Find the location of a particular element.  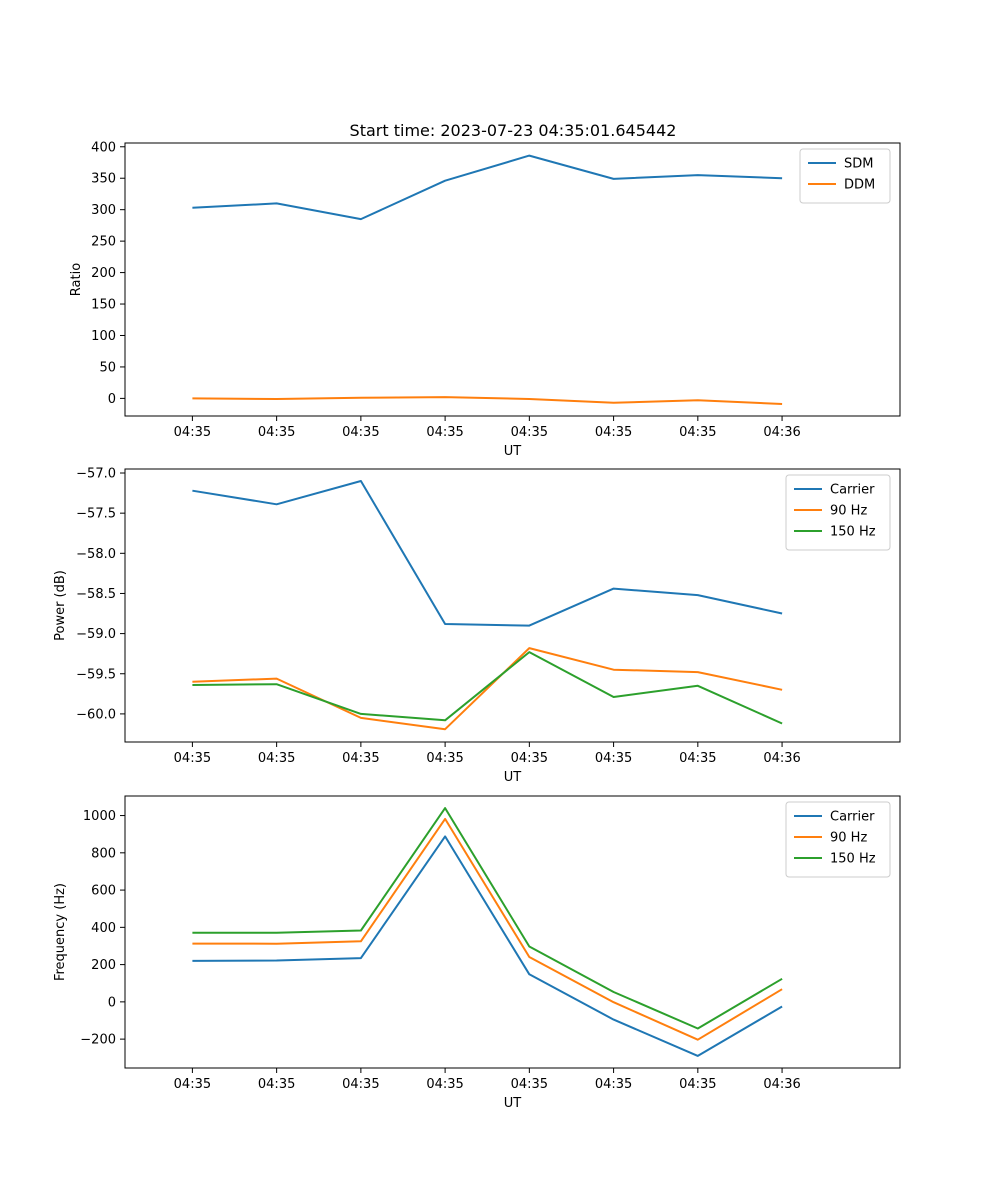

y-tick-label: −57.0 is located at coordinates (96, 474).